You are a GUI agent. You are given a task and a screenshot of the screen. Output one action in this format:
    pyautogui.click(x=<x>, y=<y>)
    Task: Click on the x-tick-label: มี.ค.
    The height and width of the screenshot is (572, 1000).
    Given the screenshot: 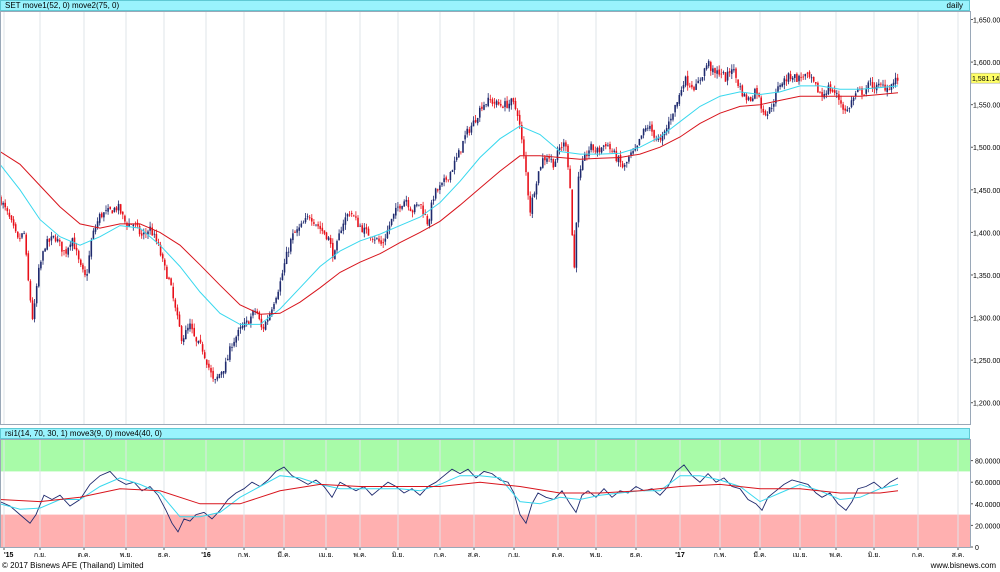 What is the action you would take?
    pyautogui.click(x=283, y=555)
    